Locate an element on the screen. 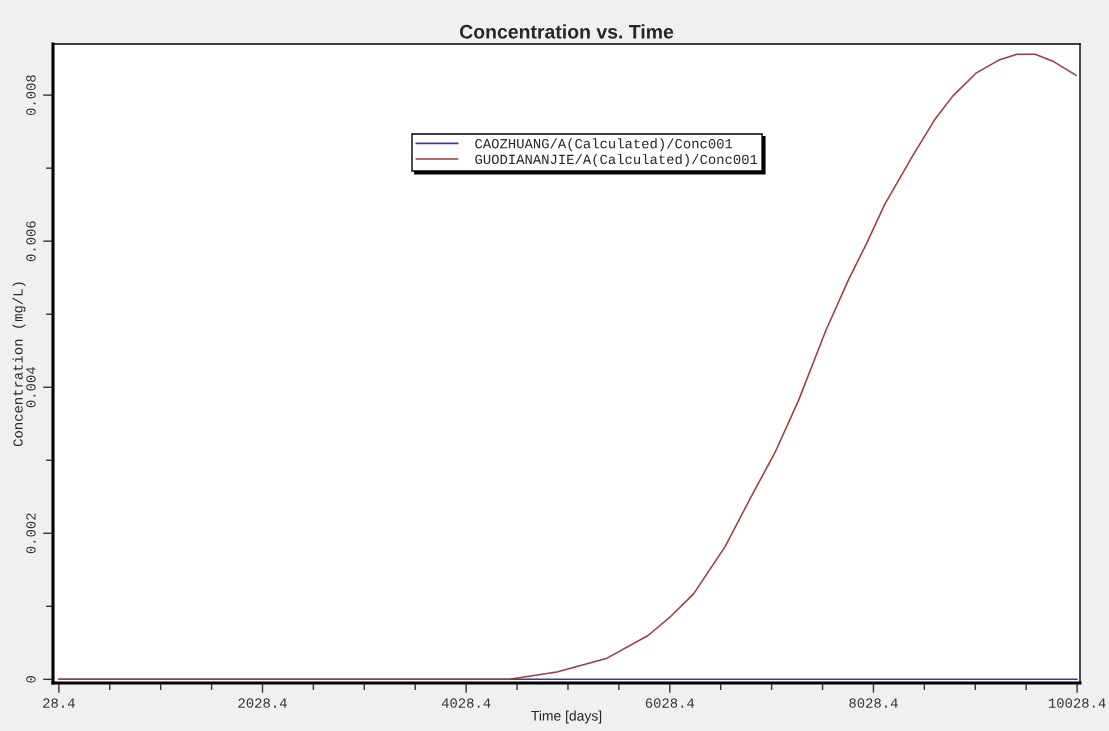  chart-title: Concentration vs. Time is located at coordinates (566, 31).